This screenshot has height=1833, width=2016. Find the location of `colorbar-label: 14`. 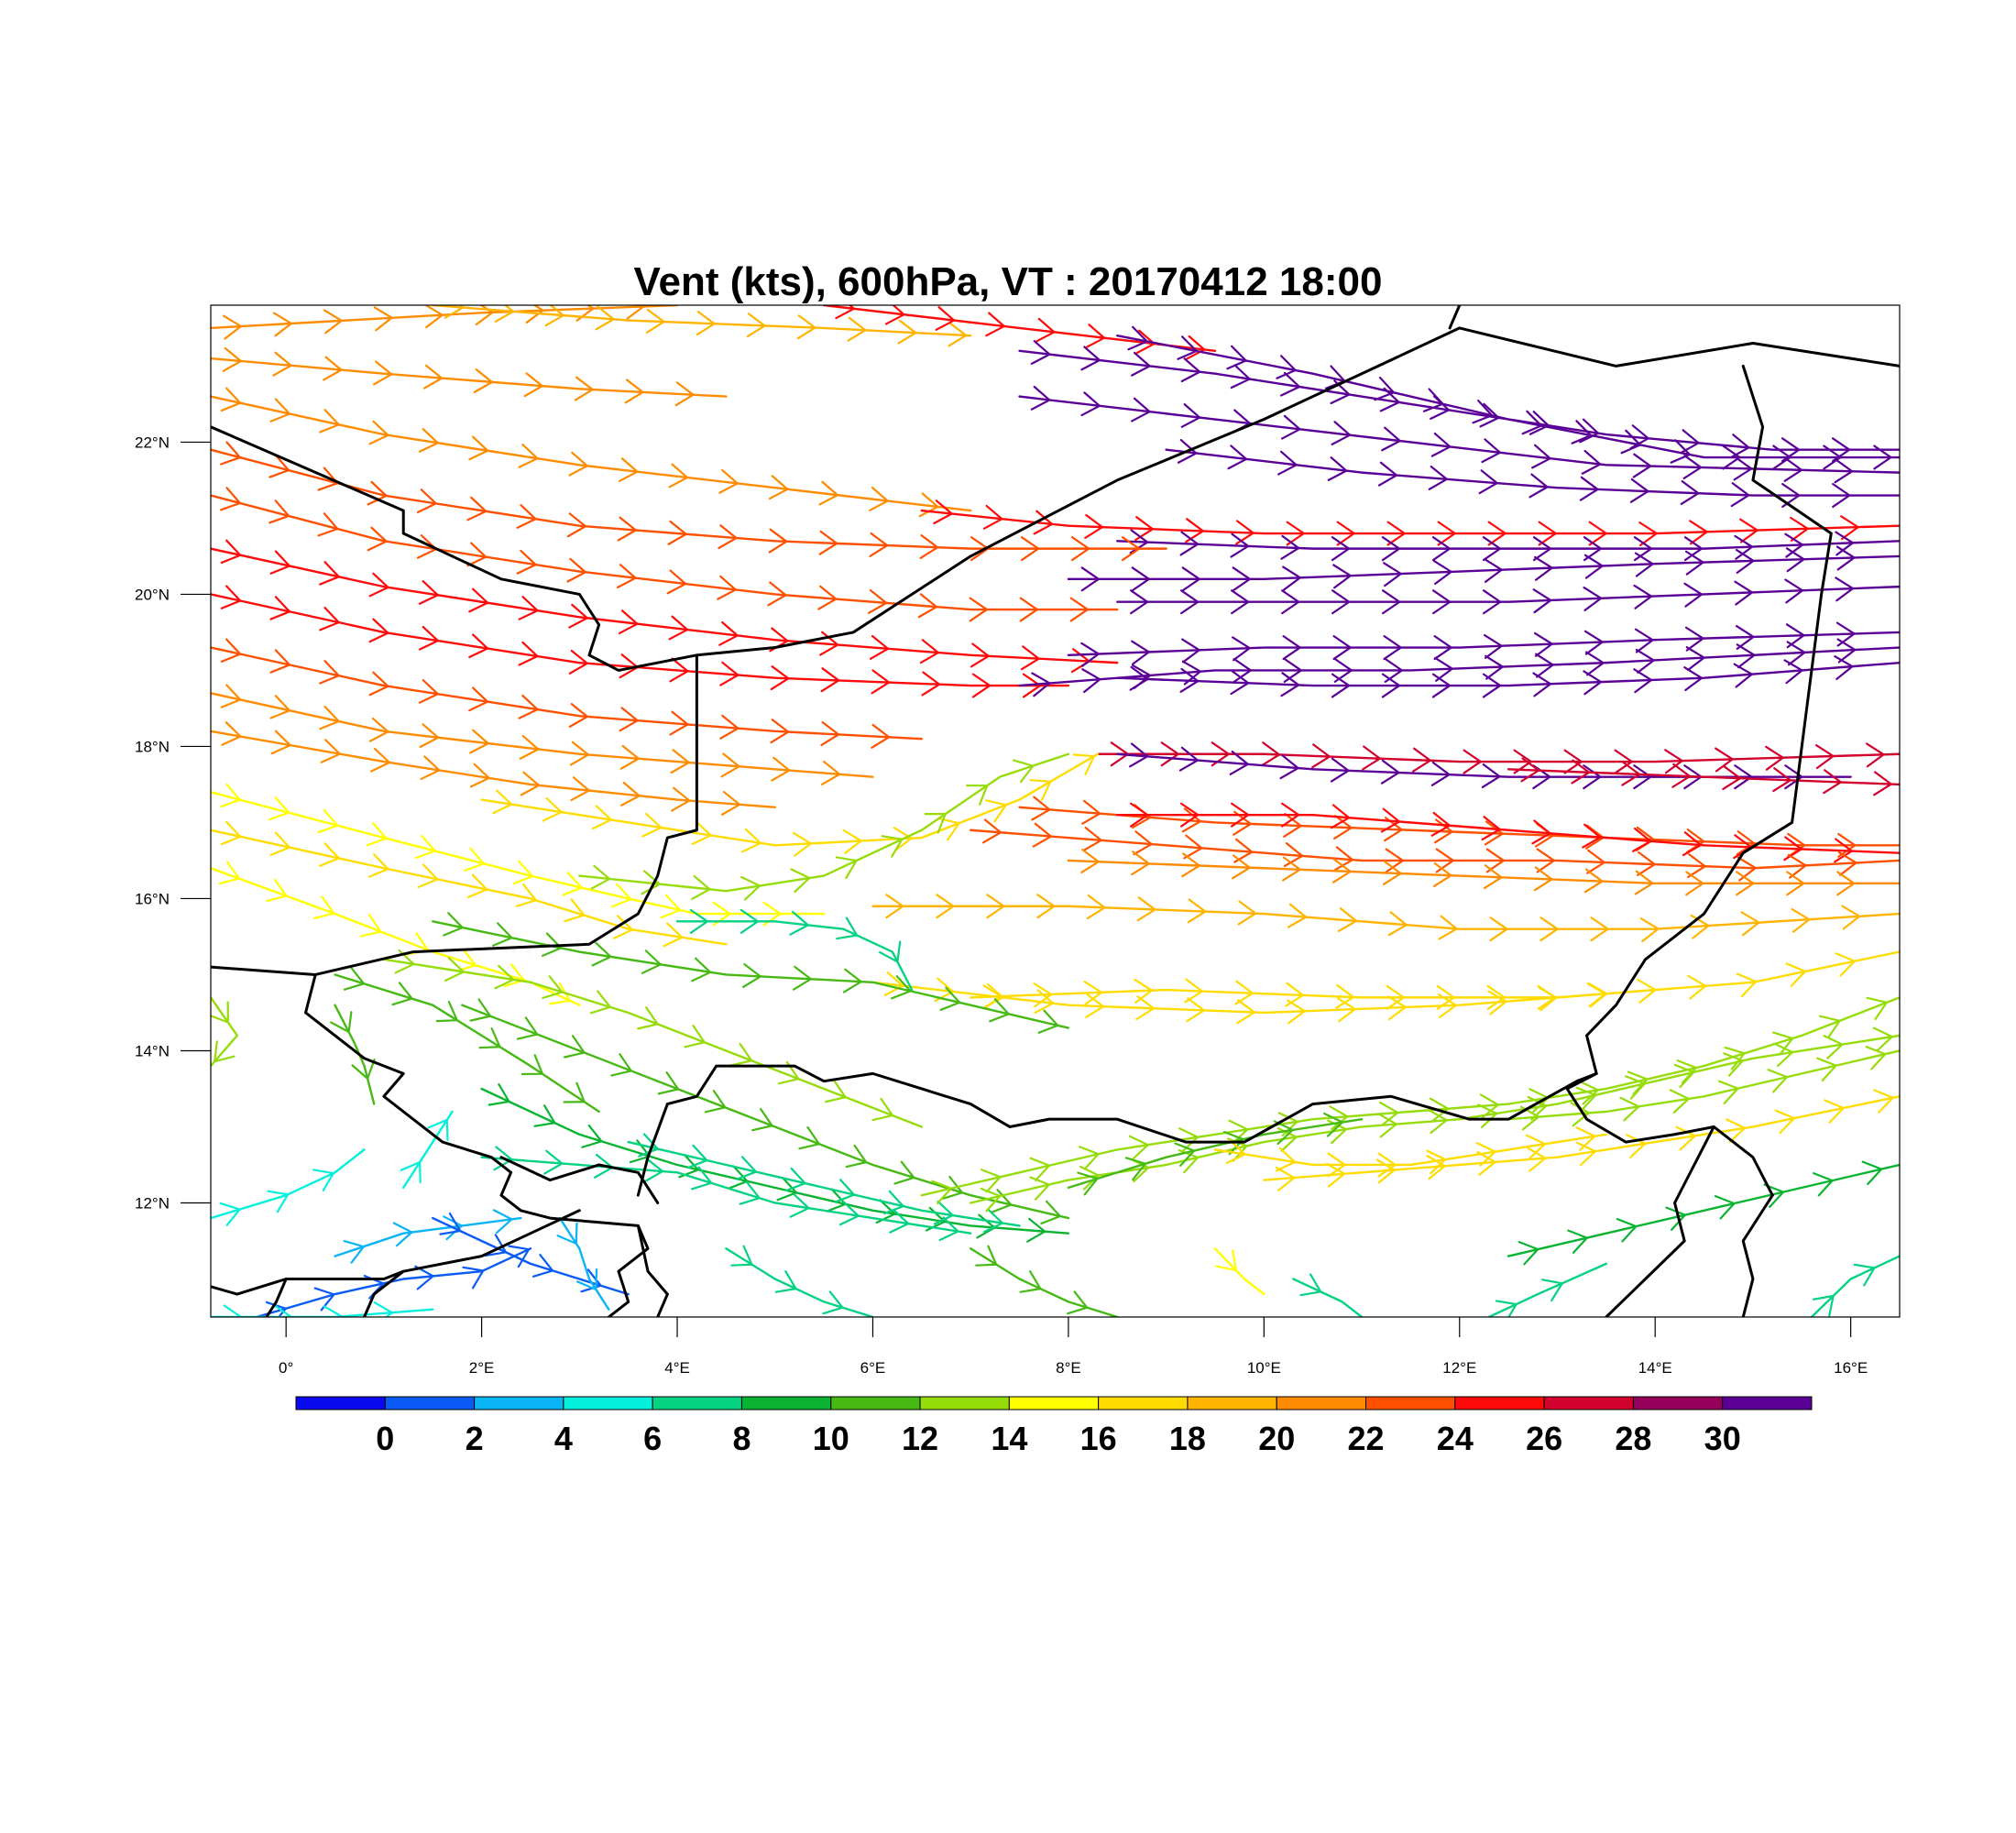

colorbar-label: 14 is located at coordinates (1009, 1438).